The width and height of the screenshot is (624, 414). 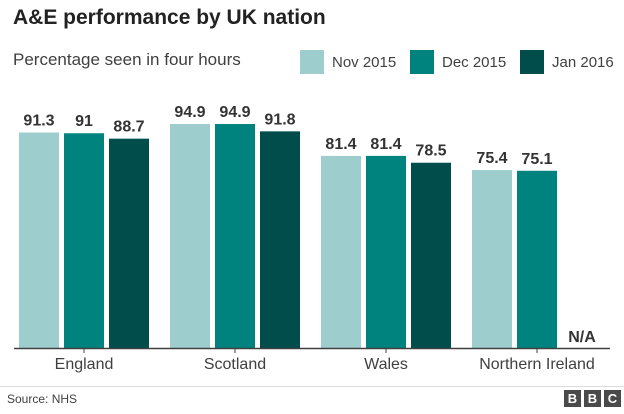 What do you see at coordinates (84, 121) in the screenshot?
I see `data-label: 91` at bounding box center [84, 121].